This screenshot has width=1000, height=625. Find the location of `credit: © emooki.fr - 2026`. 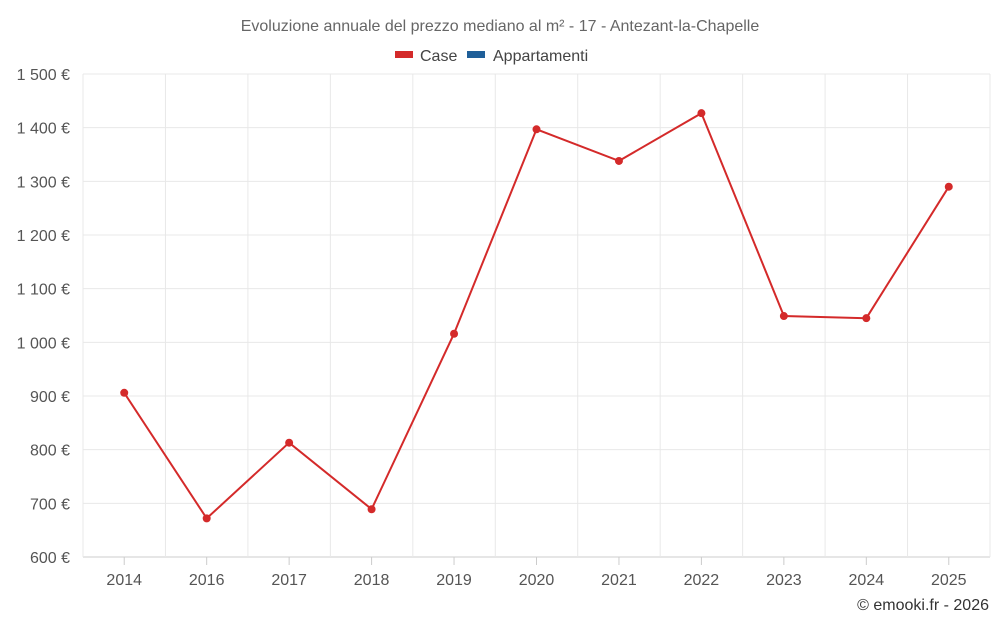

credit: © emooki.fr - 2026 is located at coordinates (923, 605).